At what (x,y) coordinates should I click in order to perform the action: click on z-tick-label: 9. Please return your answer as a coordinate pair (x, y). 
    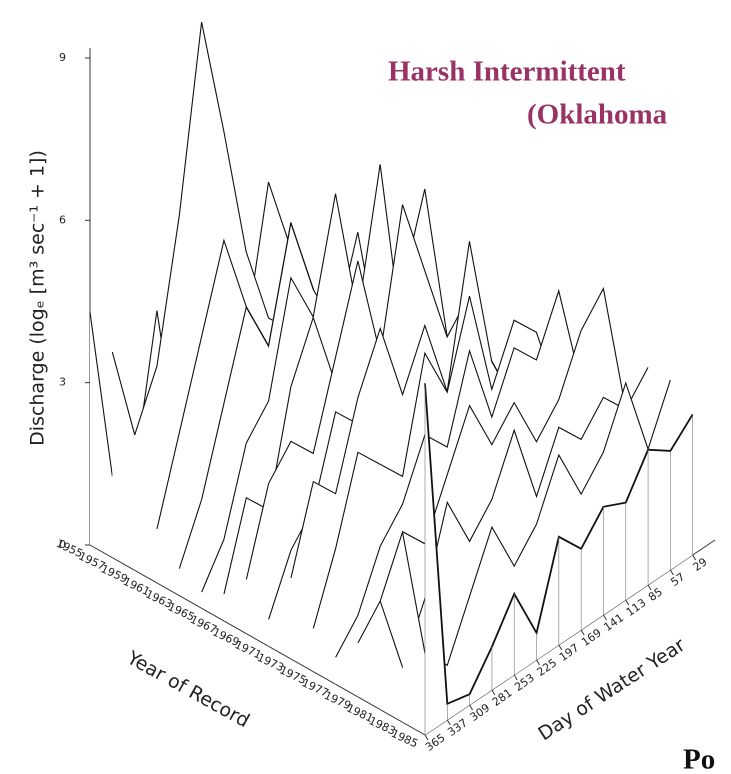
    Looking at the image, I should click on (62, 57).